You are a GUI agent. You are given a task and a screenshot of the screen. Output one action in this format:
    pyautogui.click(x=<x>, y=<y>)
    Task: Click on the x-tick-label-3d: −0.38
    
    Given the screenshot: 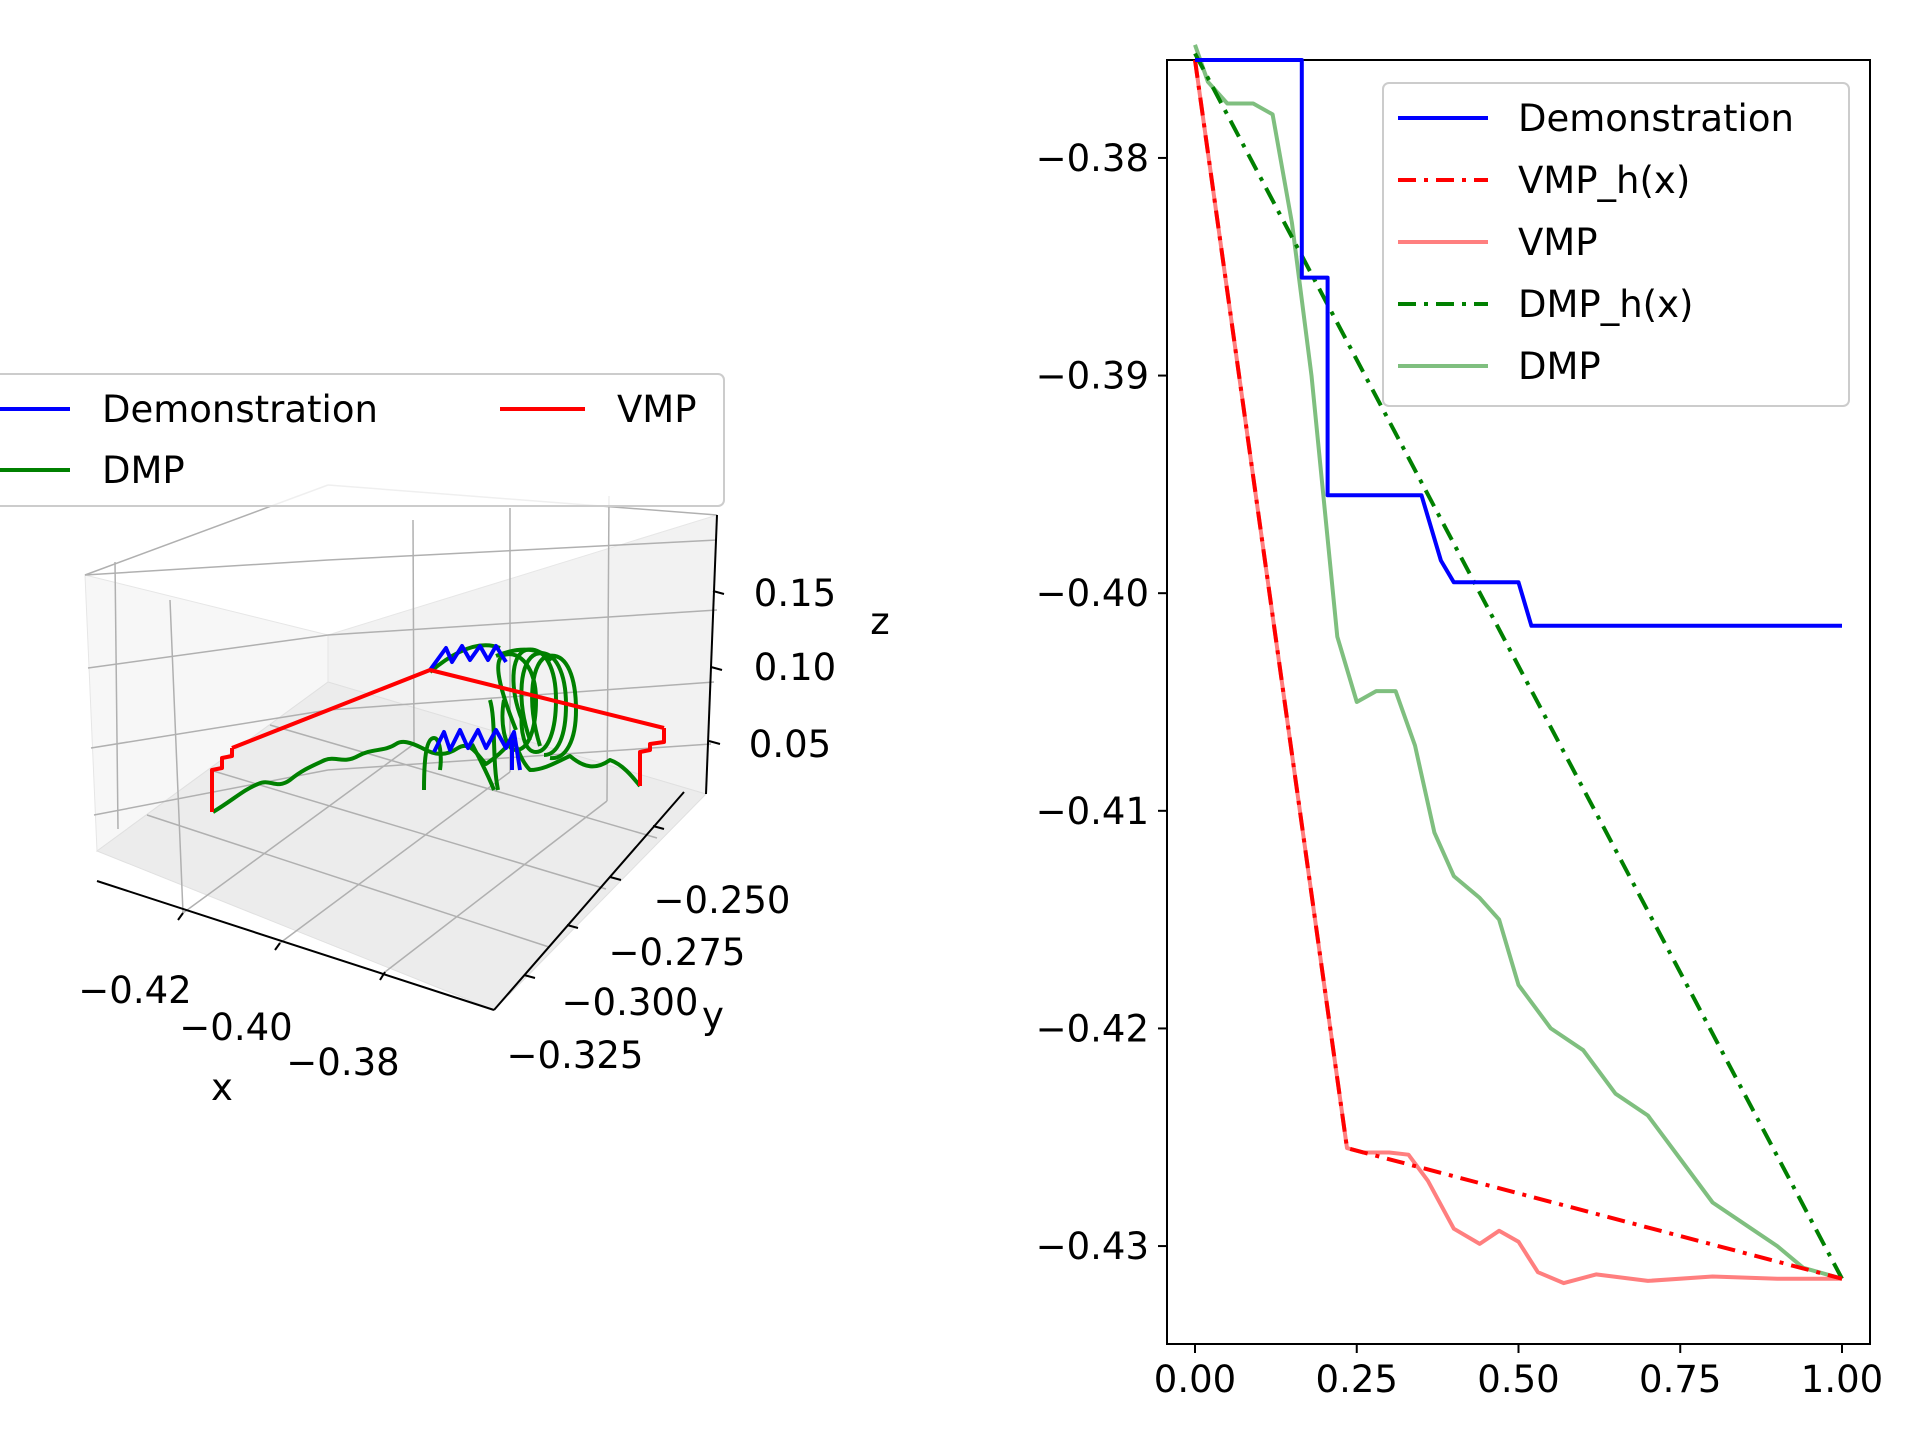 What is the action you would take?
    pyautogui.click(x=342, y=1062)
    